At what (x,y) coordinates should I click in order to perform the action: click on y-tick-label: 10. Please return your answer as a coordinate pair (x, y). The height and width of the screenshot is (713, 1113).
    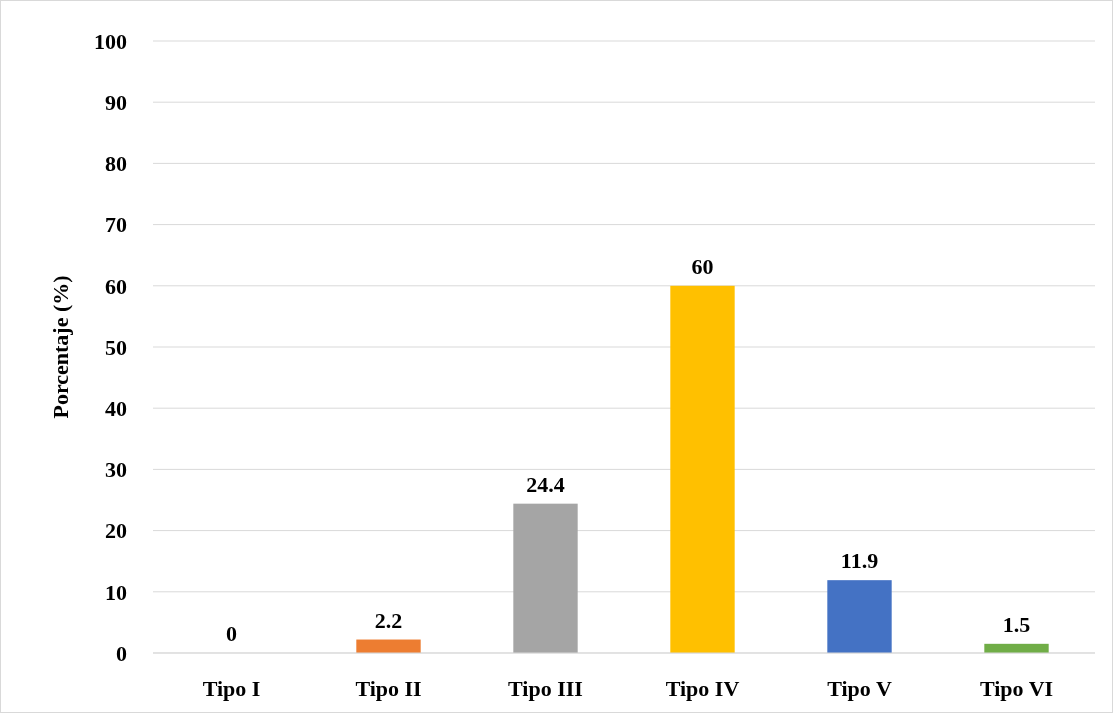
    Looking at the image, I should click on (116, 592).